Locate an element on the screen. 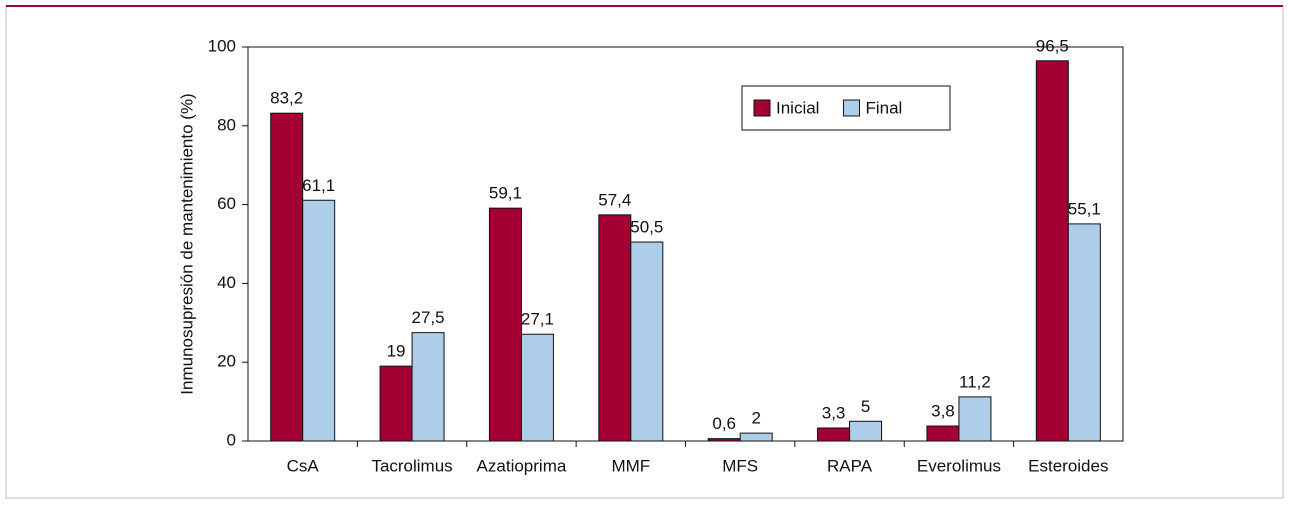 This screenshot has width=1289, height=509. data-label: 50,5 is located at coordinates (646, 227).